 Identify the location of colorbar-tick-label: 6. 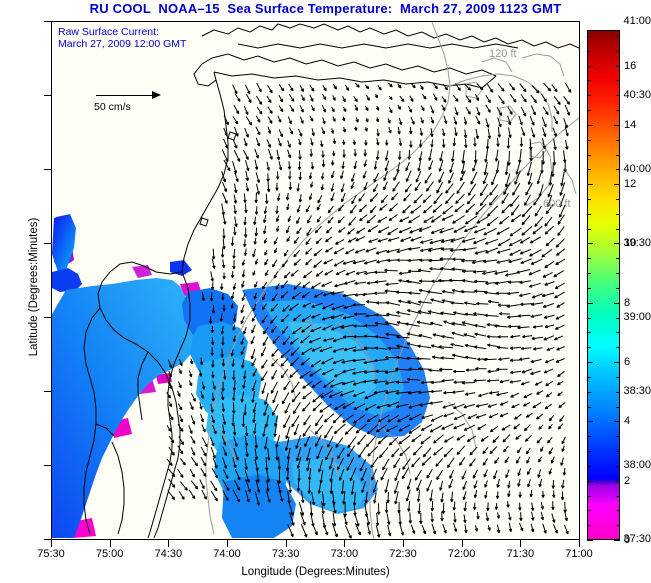
(627, 362).